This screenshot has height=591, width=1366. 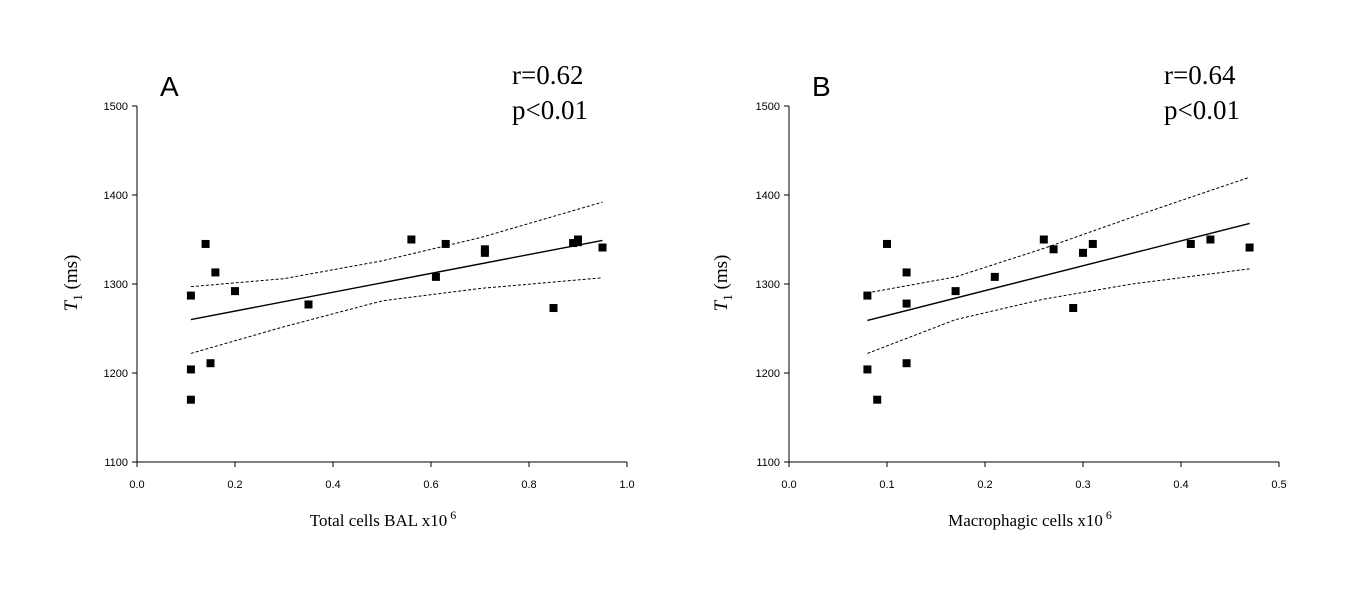 What do you see at coordinates (821, 86) in the screenshot?
I see `panel-label: B` at bounding box center [821, 86].